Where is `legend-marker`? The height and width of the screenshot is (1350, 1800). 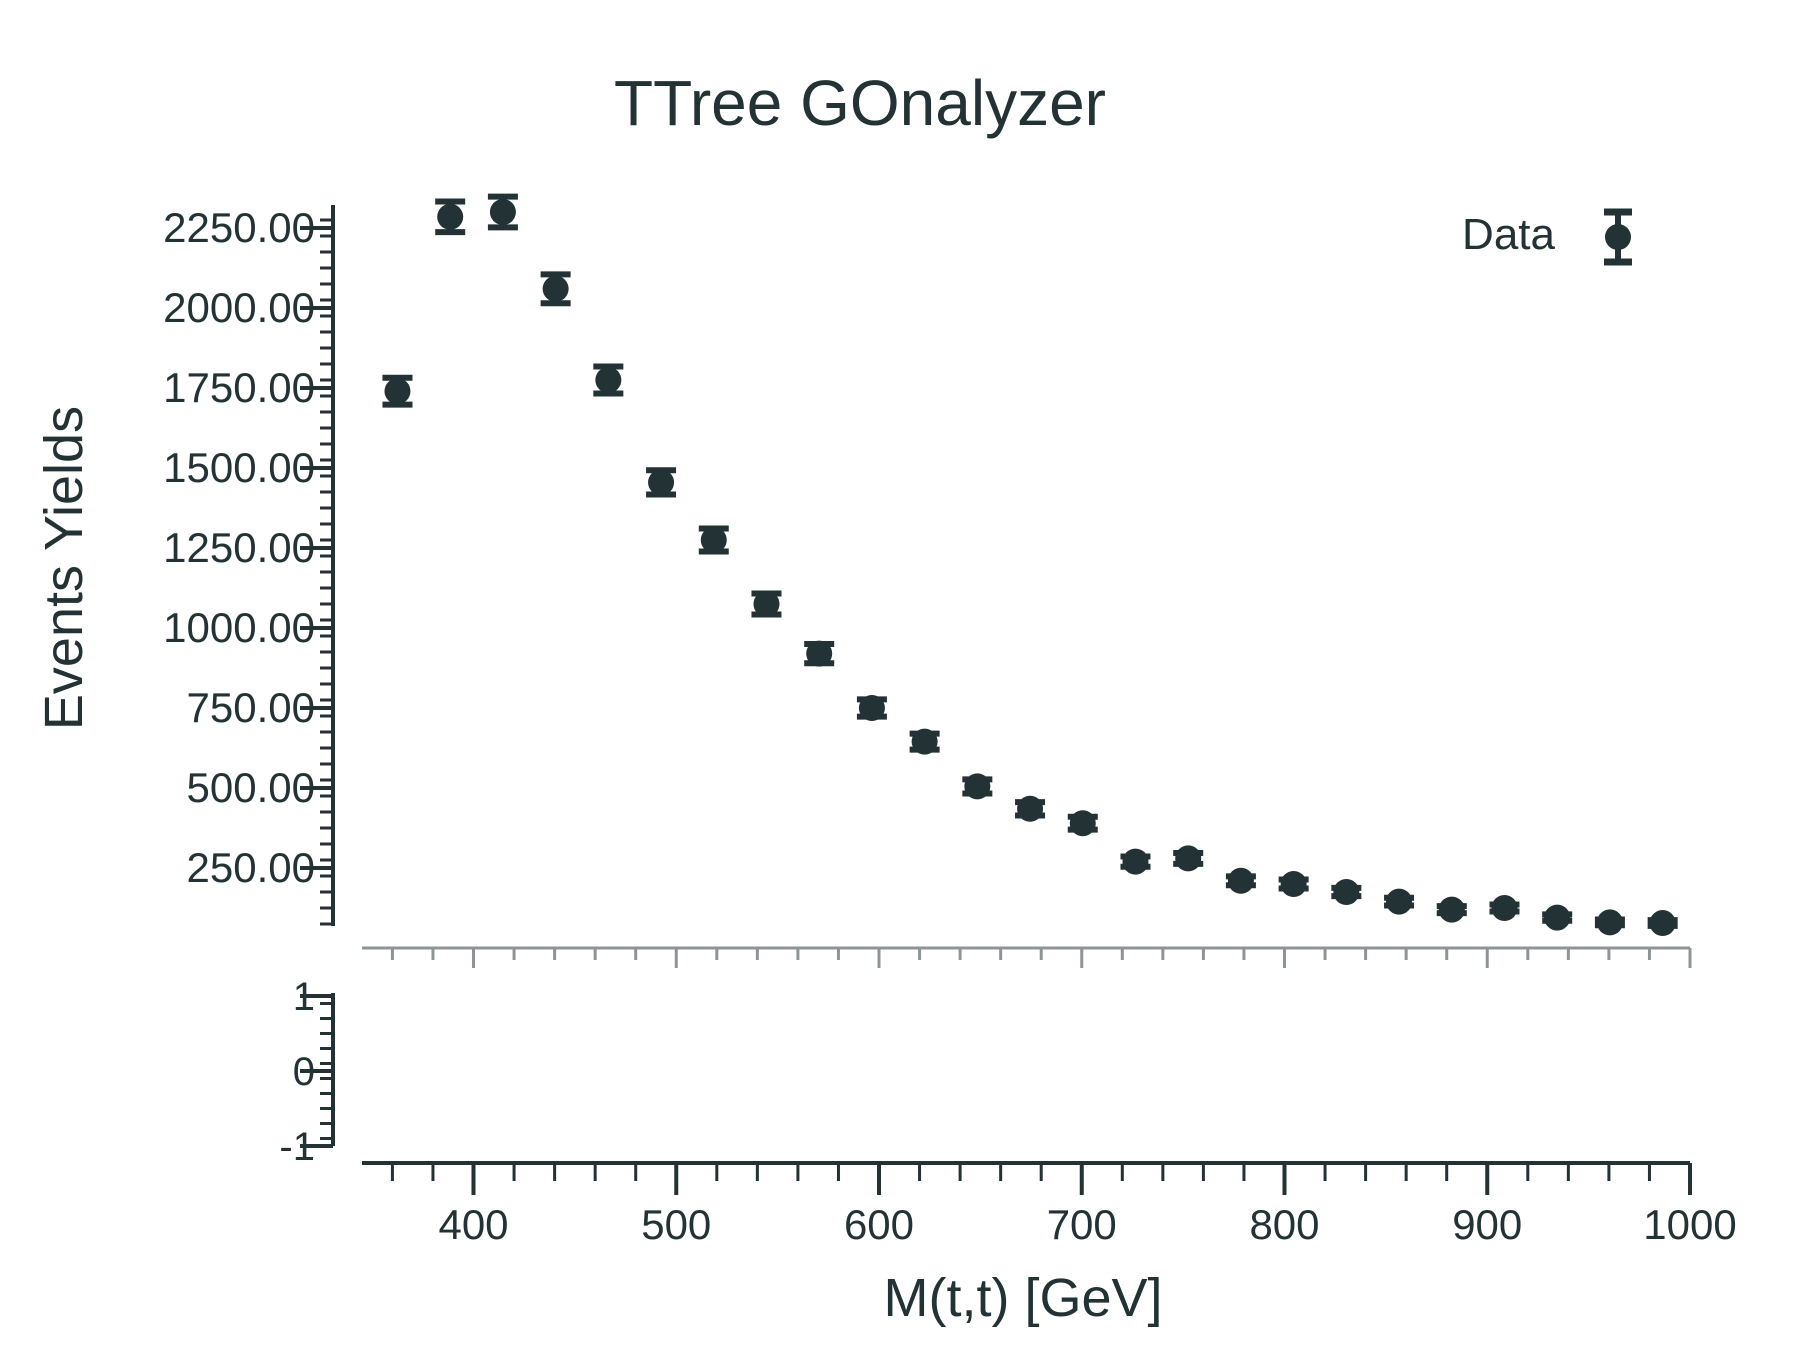
legend-marker is located at coordinates (1618, 237).